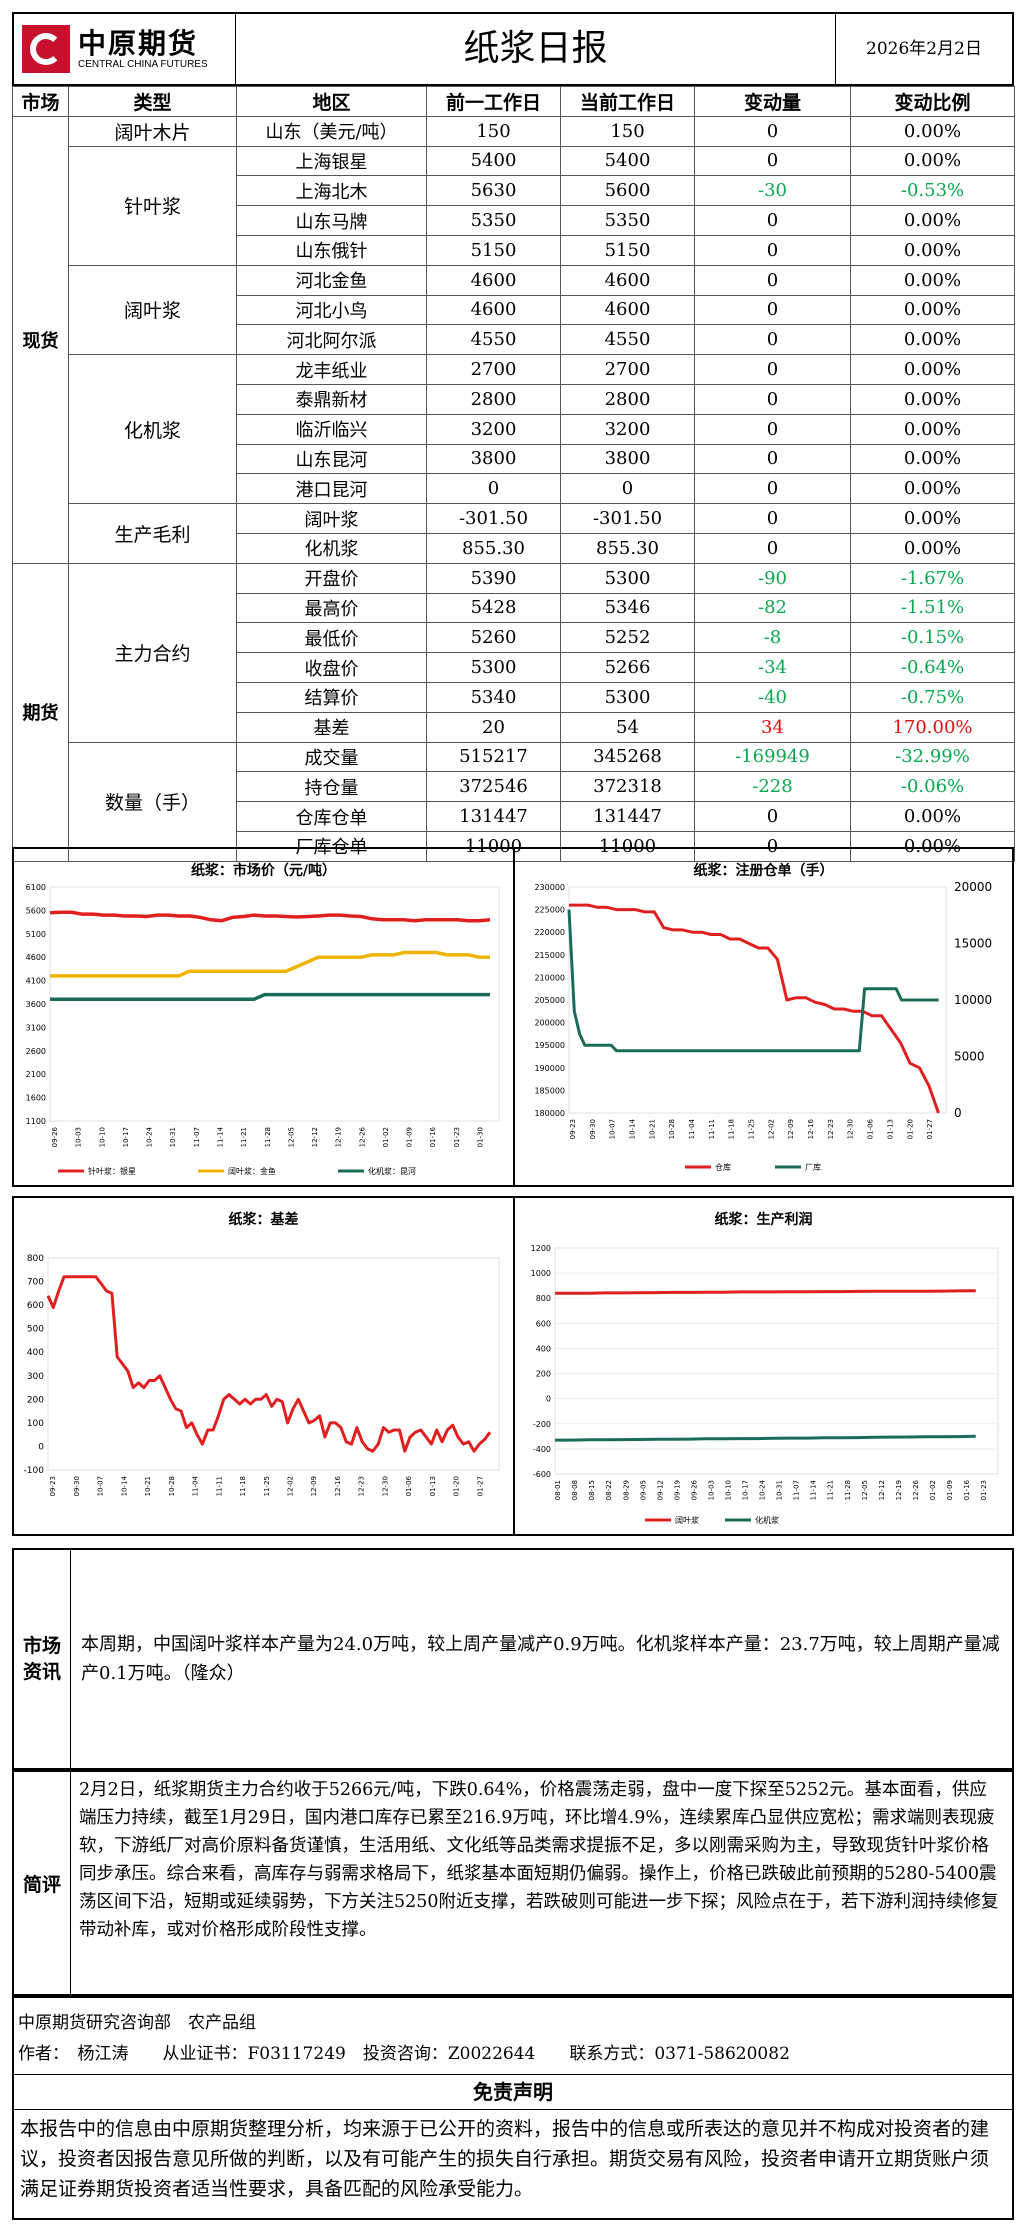 The height and width of the screenshot is (2228, 1026). I want to click on y-tick-label: 3600, so click(36, 1004).